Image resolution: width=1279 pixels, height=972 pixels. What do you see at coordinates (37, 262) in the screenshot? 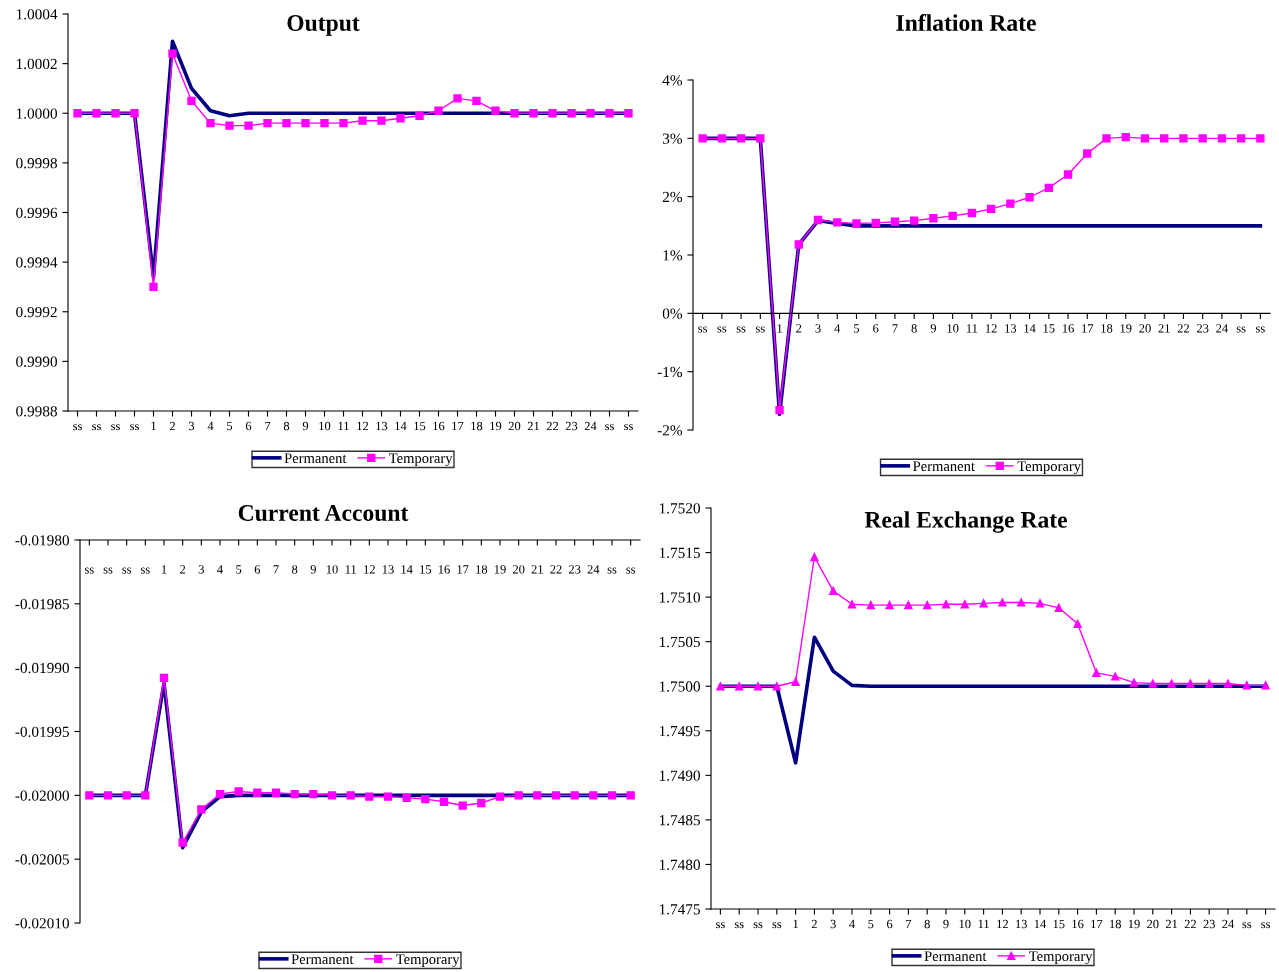
I see `y-tick-label: 0.9994` at bounding box center [37, 262].